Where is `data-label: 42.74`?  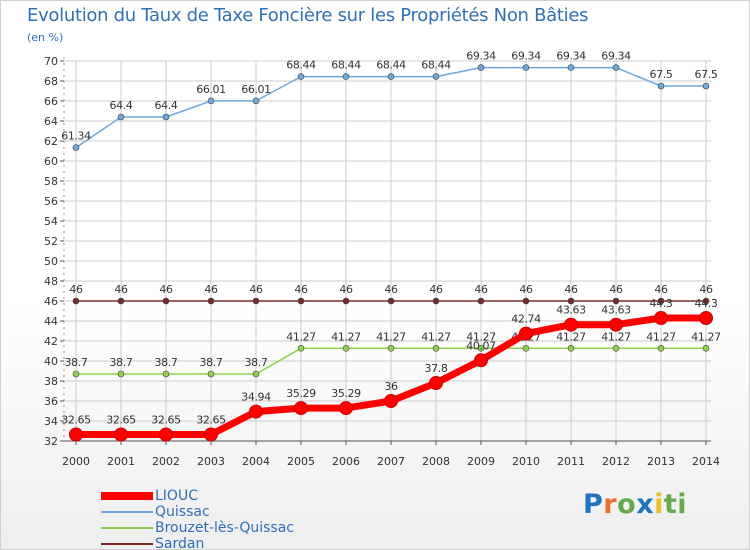
data-label: 42.74 is located at coordinates (526, 319).